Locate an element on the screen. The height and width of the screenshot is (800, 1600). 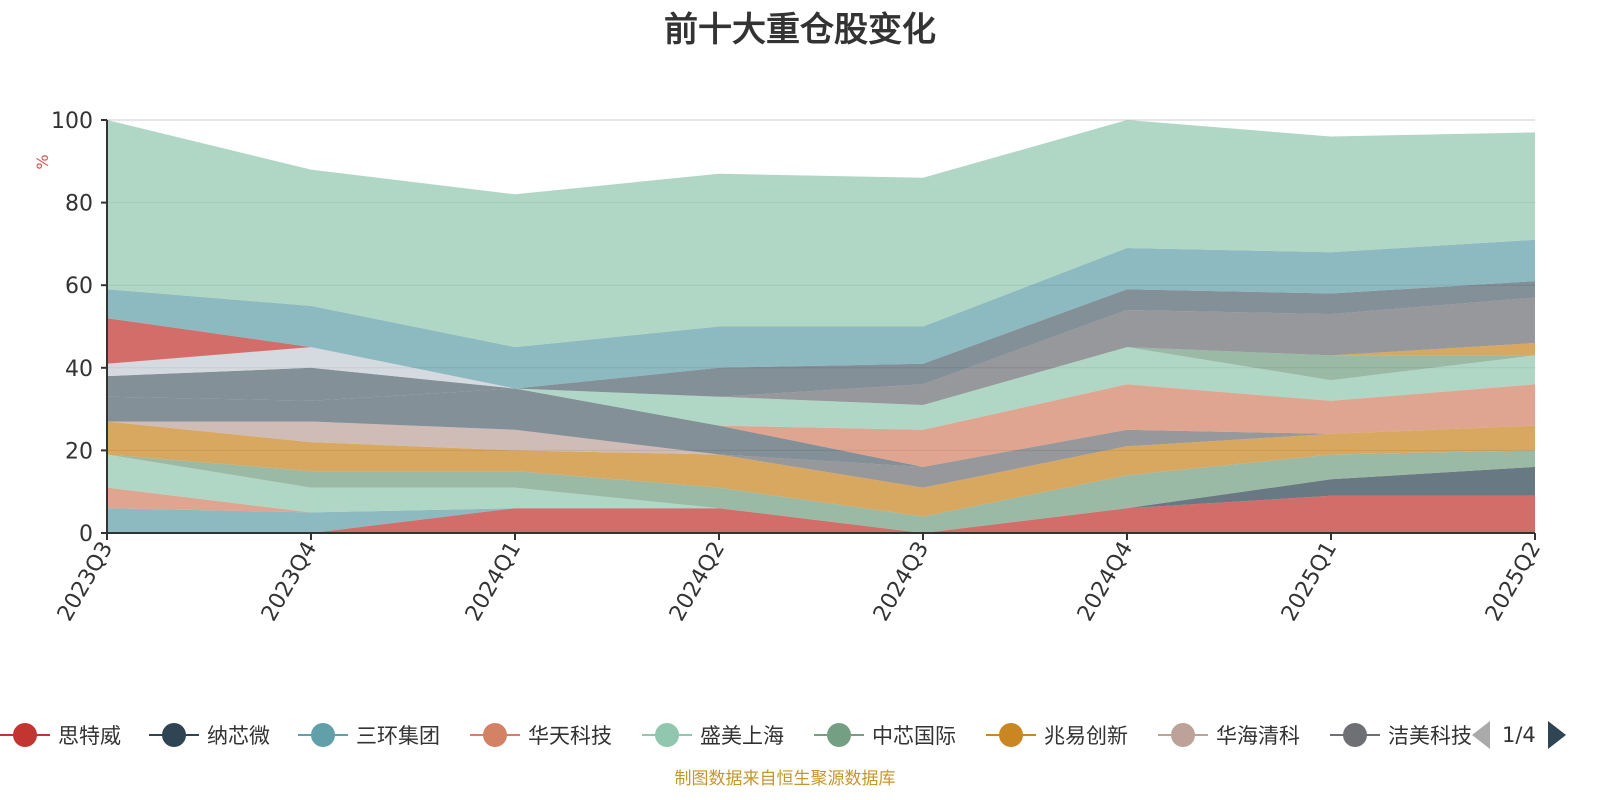
legend-label: 洁美科技 is located at coordinates (1430, 736).